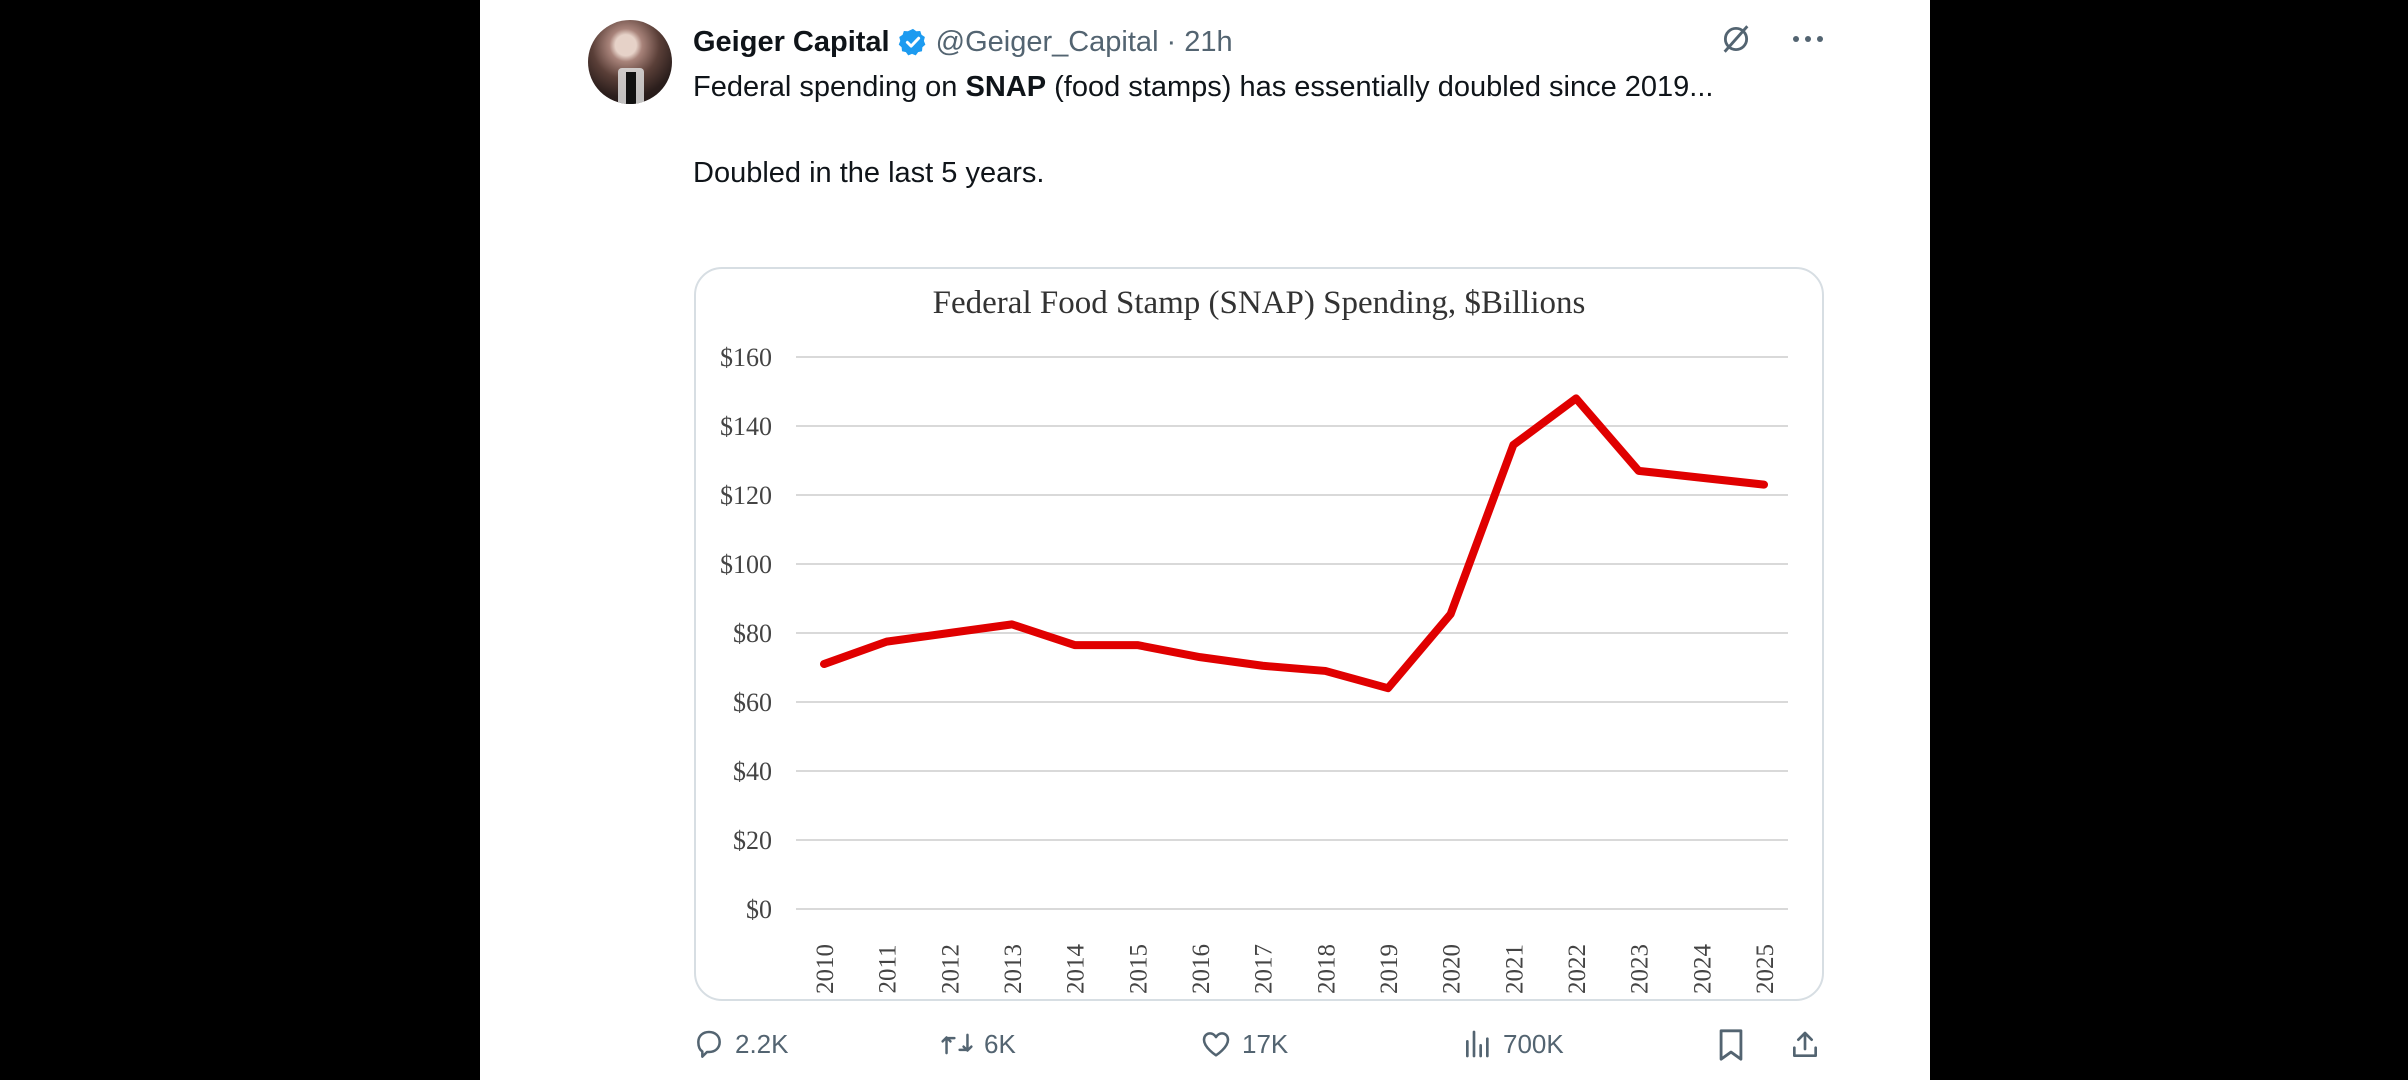  Describe the element at coordinates (752, 840) in the screenshot. I see `y-tick-label: $20` at that location.